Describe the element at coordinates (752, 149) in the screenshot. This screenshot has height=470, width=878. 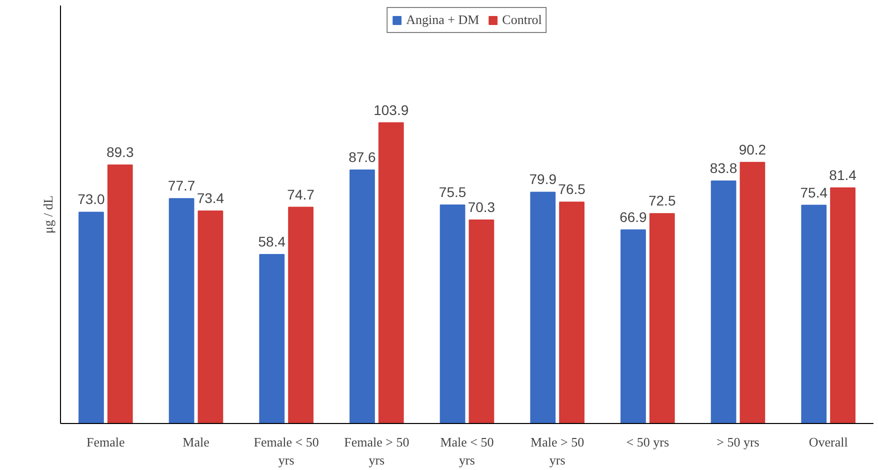
I see `data-label: 90.2` at that location.